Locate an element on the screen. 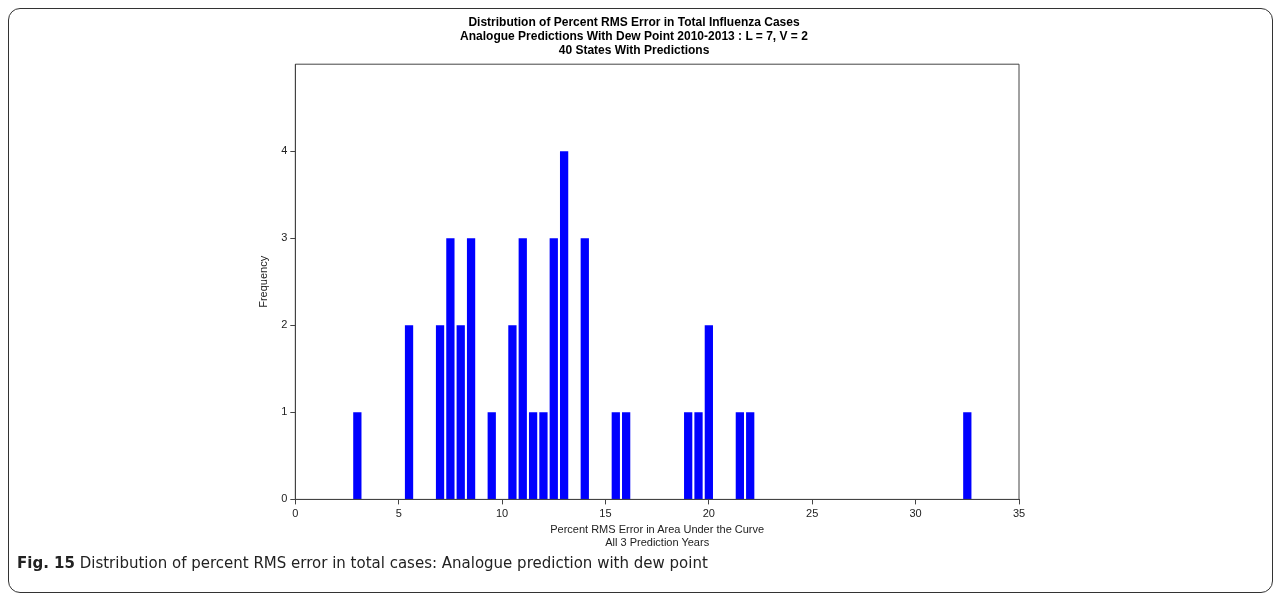 The height and width of the screenshot is (601, 1281). caption: Fig. 15 Distribution of percent RMS error in total cases: Analogue prediction with dew point is located at coordinates (363, 563).